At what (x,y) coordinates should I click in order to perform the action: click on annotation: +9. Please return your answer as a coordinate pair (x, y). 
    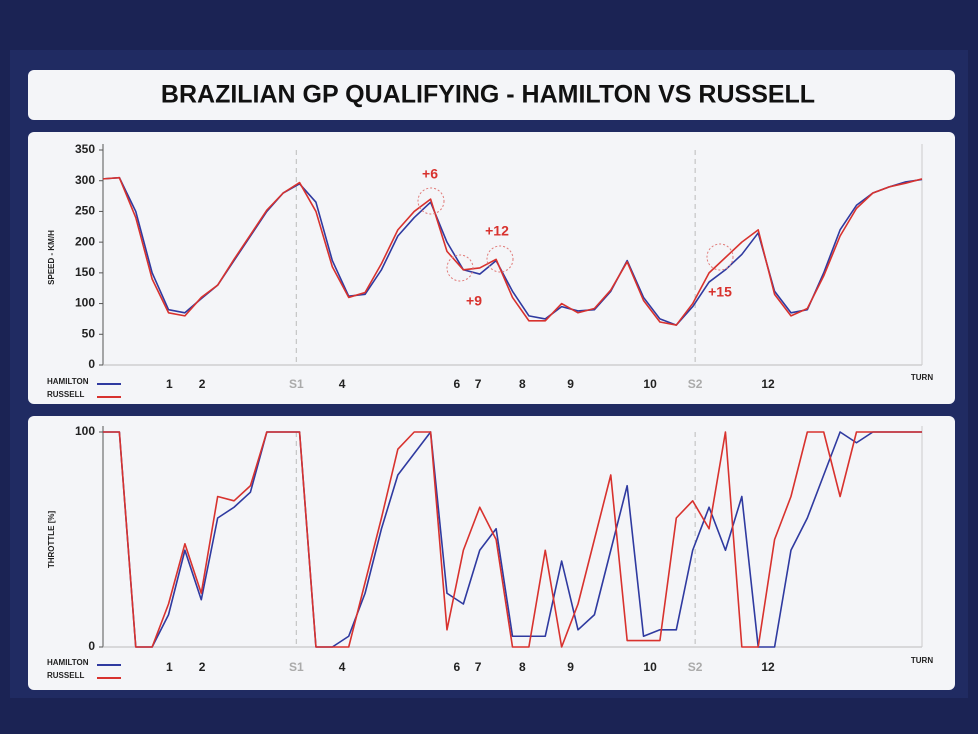
    Looking at the image, I should click on (474, 301).